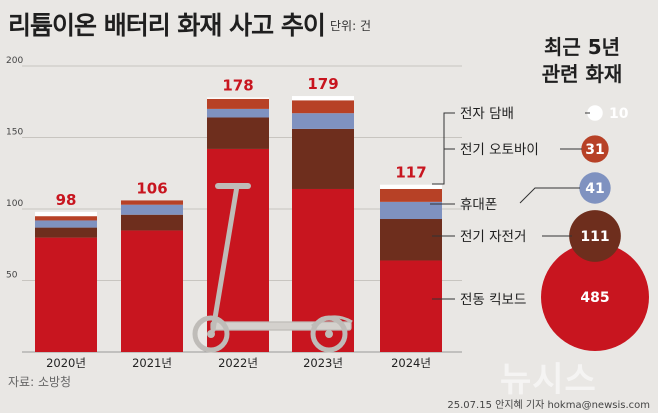 The image size is (658, 413). I want to click on bubble-전동-킥보드, so click(595, 297).